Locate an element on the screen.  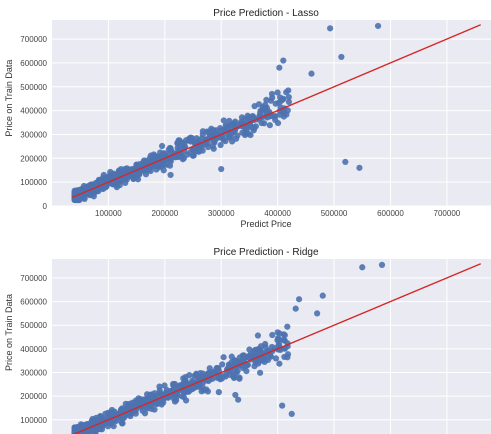
y-tick-label: 100000 is located at coordinates (33, 182).